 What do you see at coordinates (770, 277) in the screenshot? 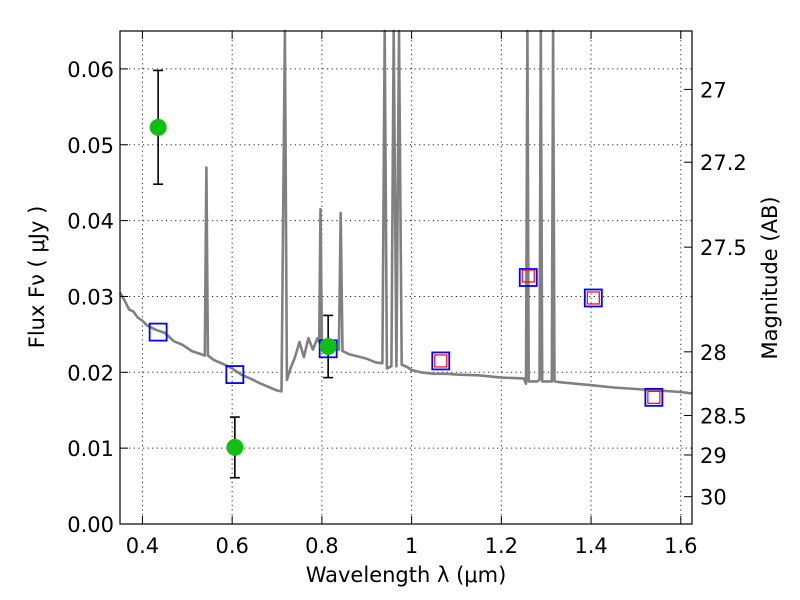
I see `y2-axis-label: Magnitude (AB)` at bounding box center [770, 277].